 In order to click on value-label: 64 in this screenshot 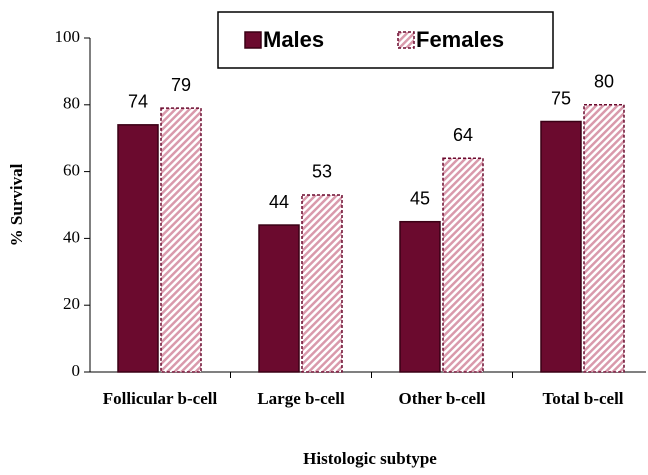, I will do `click(463, 135)`.